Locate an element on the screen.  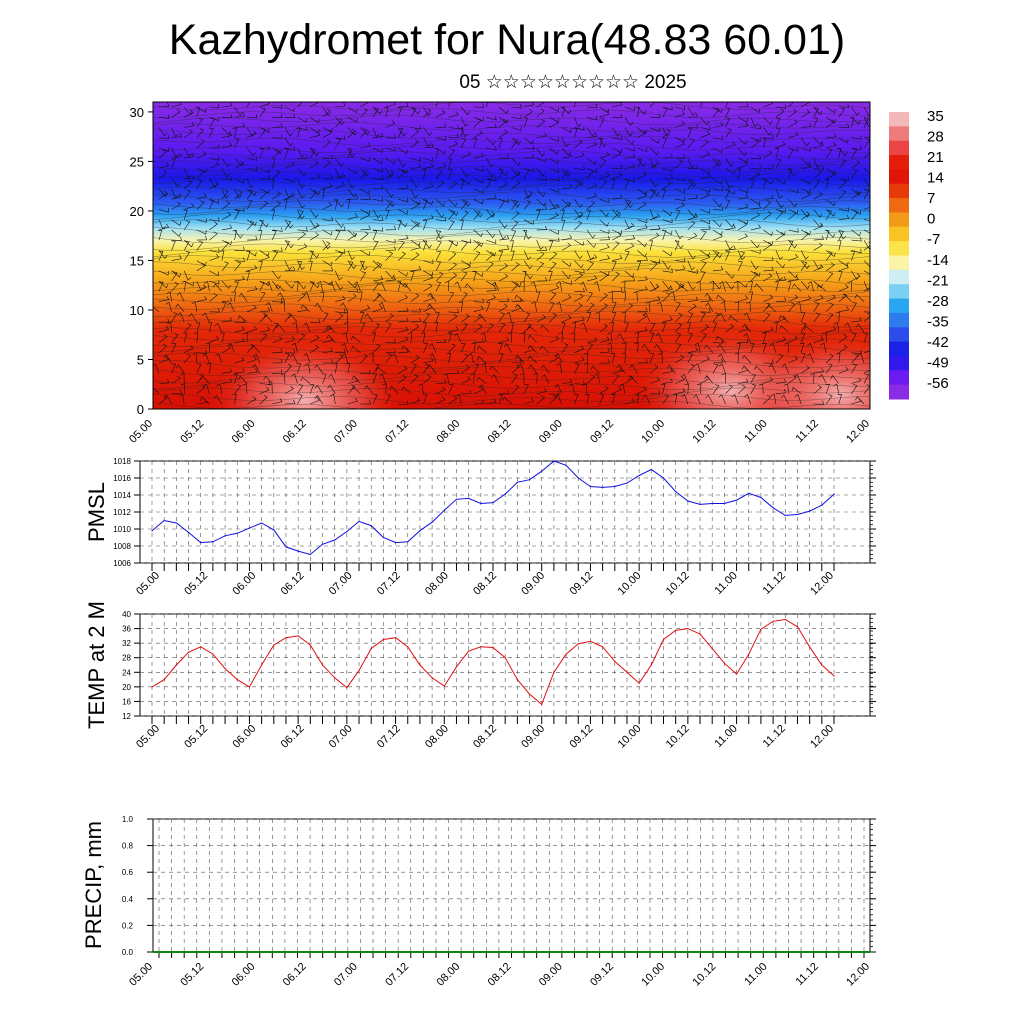
y-tick-label: 1014 is located at coordinates (122, 495).